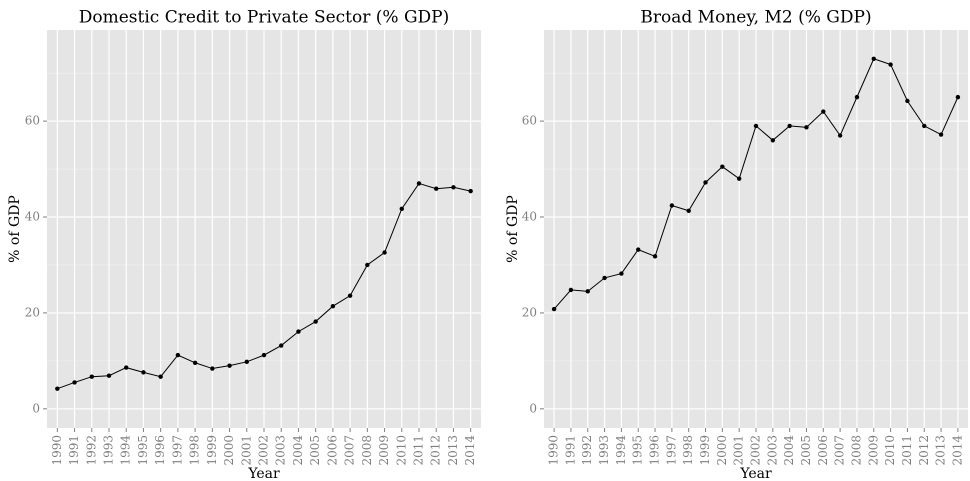  What do you see at coordinates (755, 18) in the screenshot?
I see `chart-title: Broad Money, M2 (% GDP)` at bounding box center [755, 18].